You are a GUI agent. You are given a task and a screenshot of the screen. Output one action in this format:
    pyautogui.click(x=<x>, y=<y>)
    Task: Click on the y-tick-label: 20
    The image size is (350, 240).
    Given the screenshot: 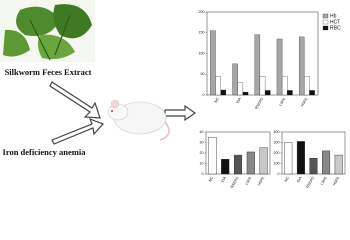 What is the action you would take?
    pyautogui.click(x=202, y=153)
    